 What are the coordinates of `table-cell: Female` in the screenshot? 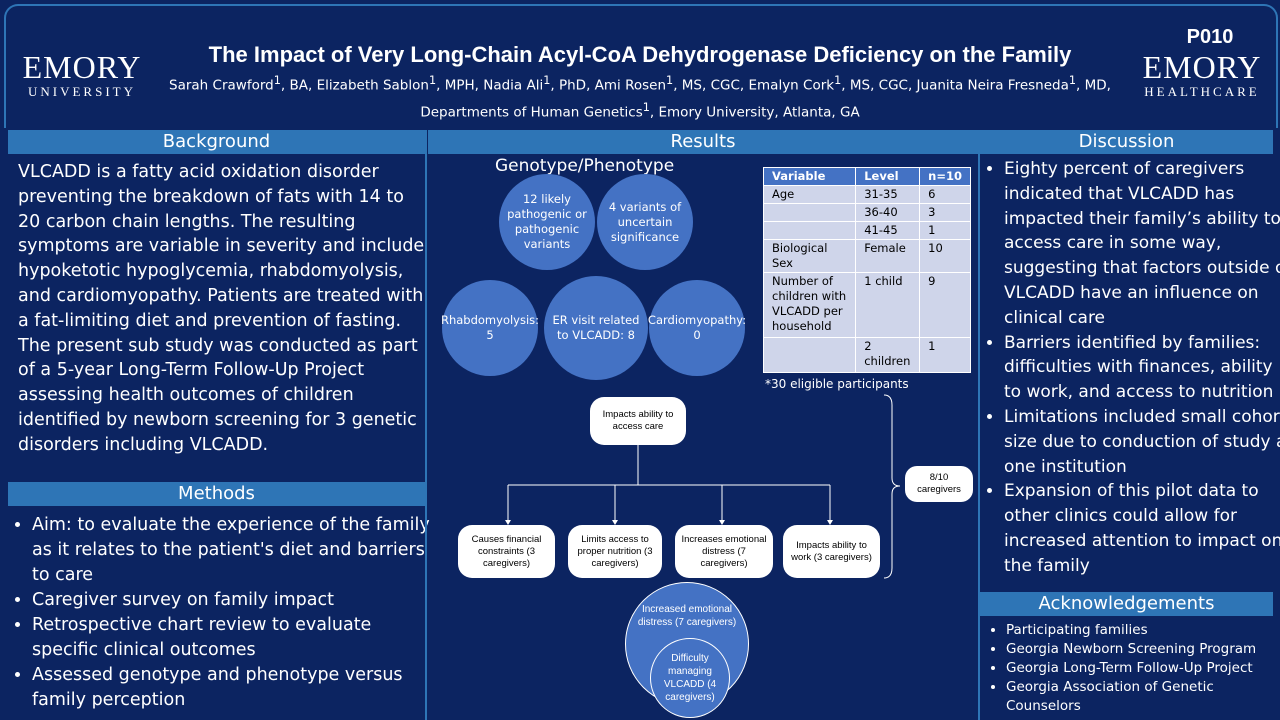 It's located at (888, 256).